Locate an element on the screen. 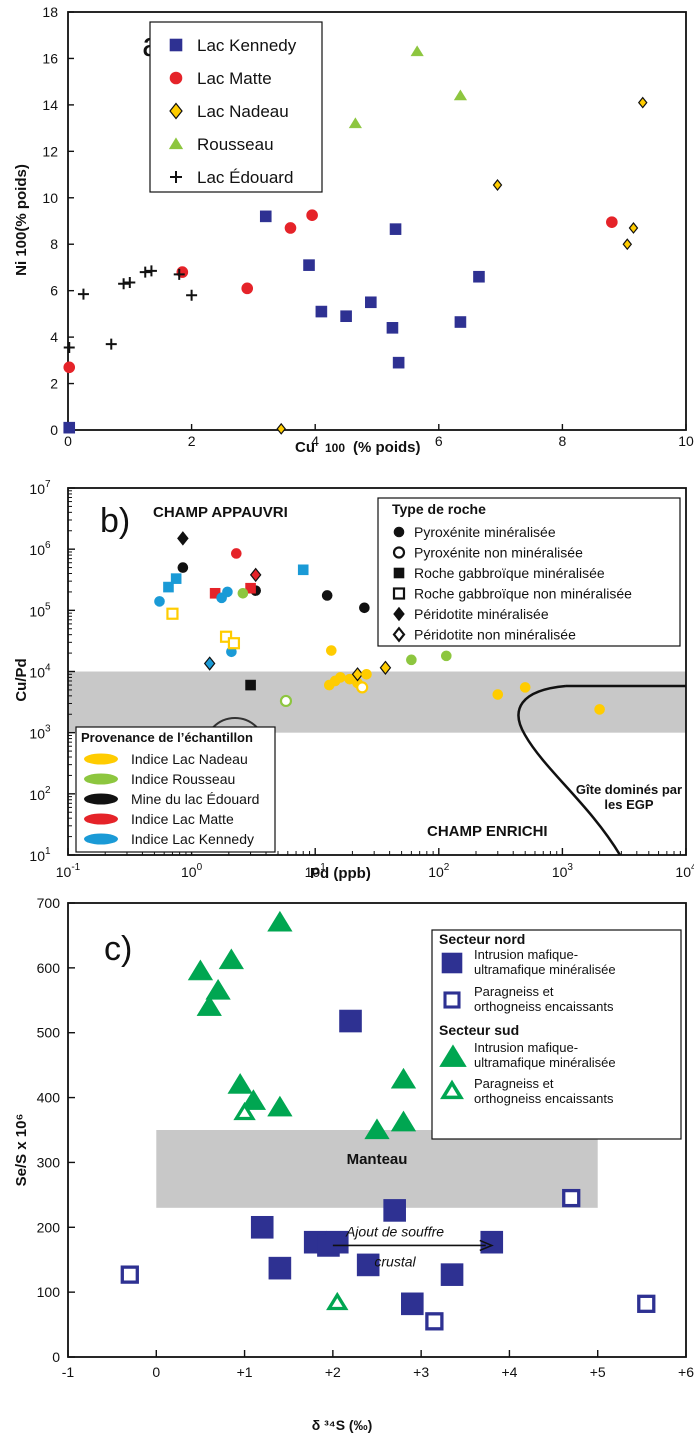 Image resolution: width=694 pixels, height=1438 pixels. y-tick-exponent-b: 3 is located at coordinates (48, 729).